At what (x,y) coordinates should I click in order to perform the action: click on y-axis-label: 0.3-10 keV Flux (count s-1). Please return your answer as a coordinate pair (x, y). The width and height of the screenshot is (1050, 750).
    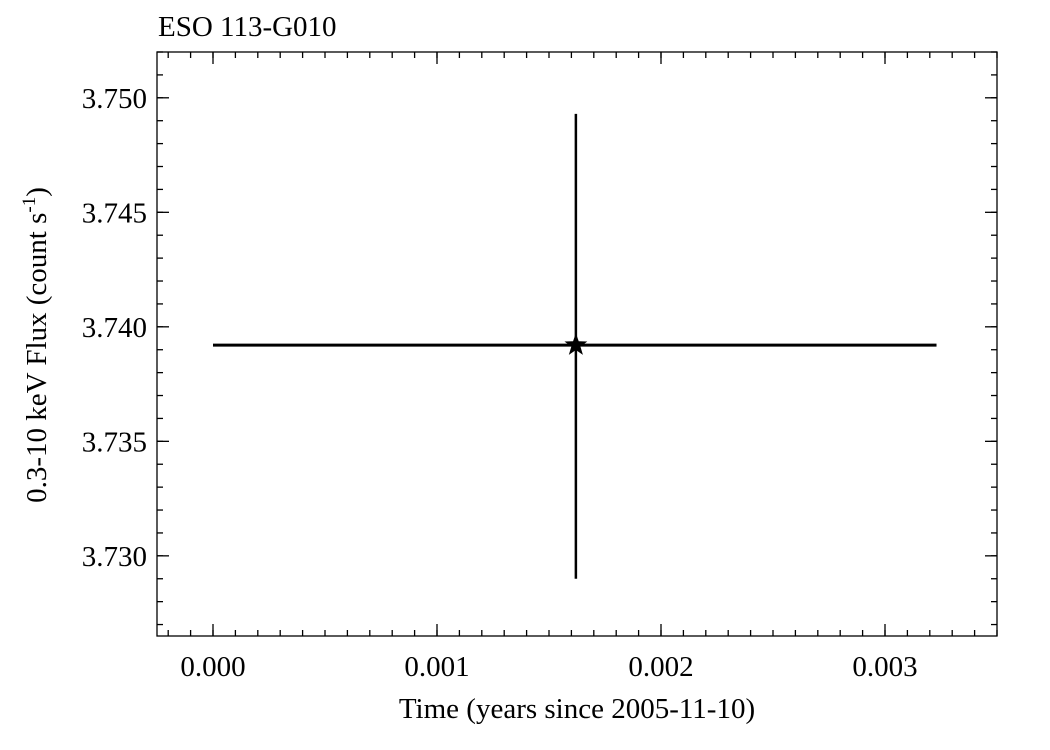
    Looking at the image, I should click on (36, 345).